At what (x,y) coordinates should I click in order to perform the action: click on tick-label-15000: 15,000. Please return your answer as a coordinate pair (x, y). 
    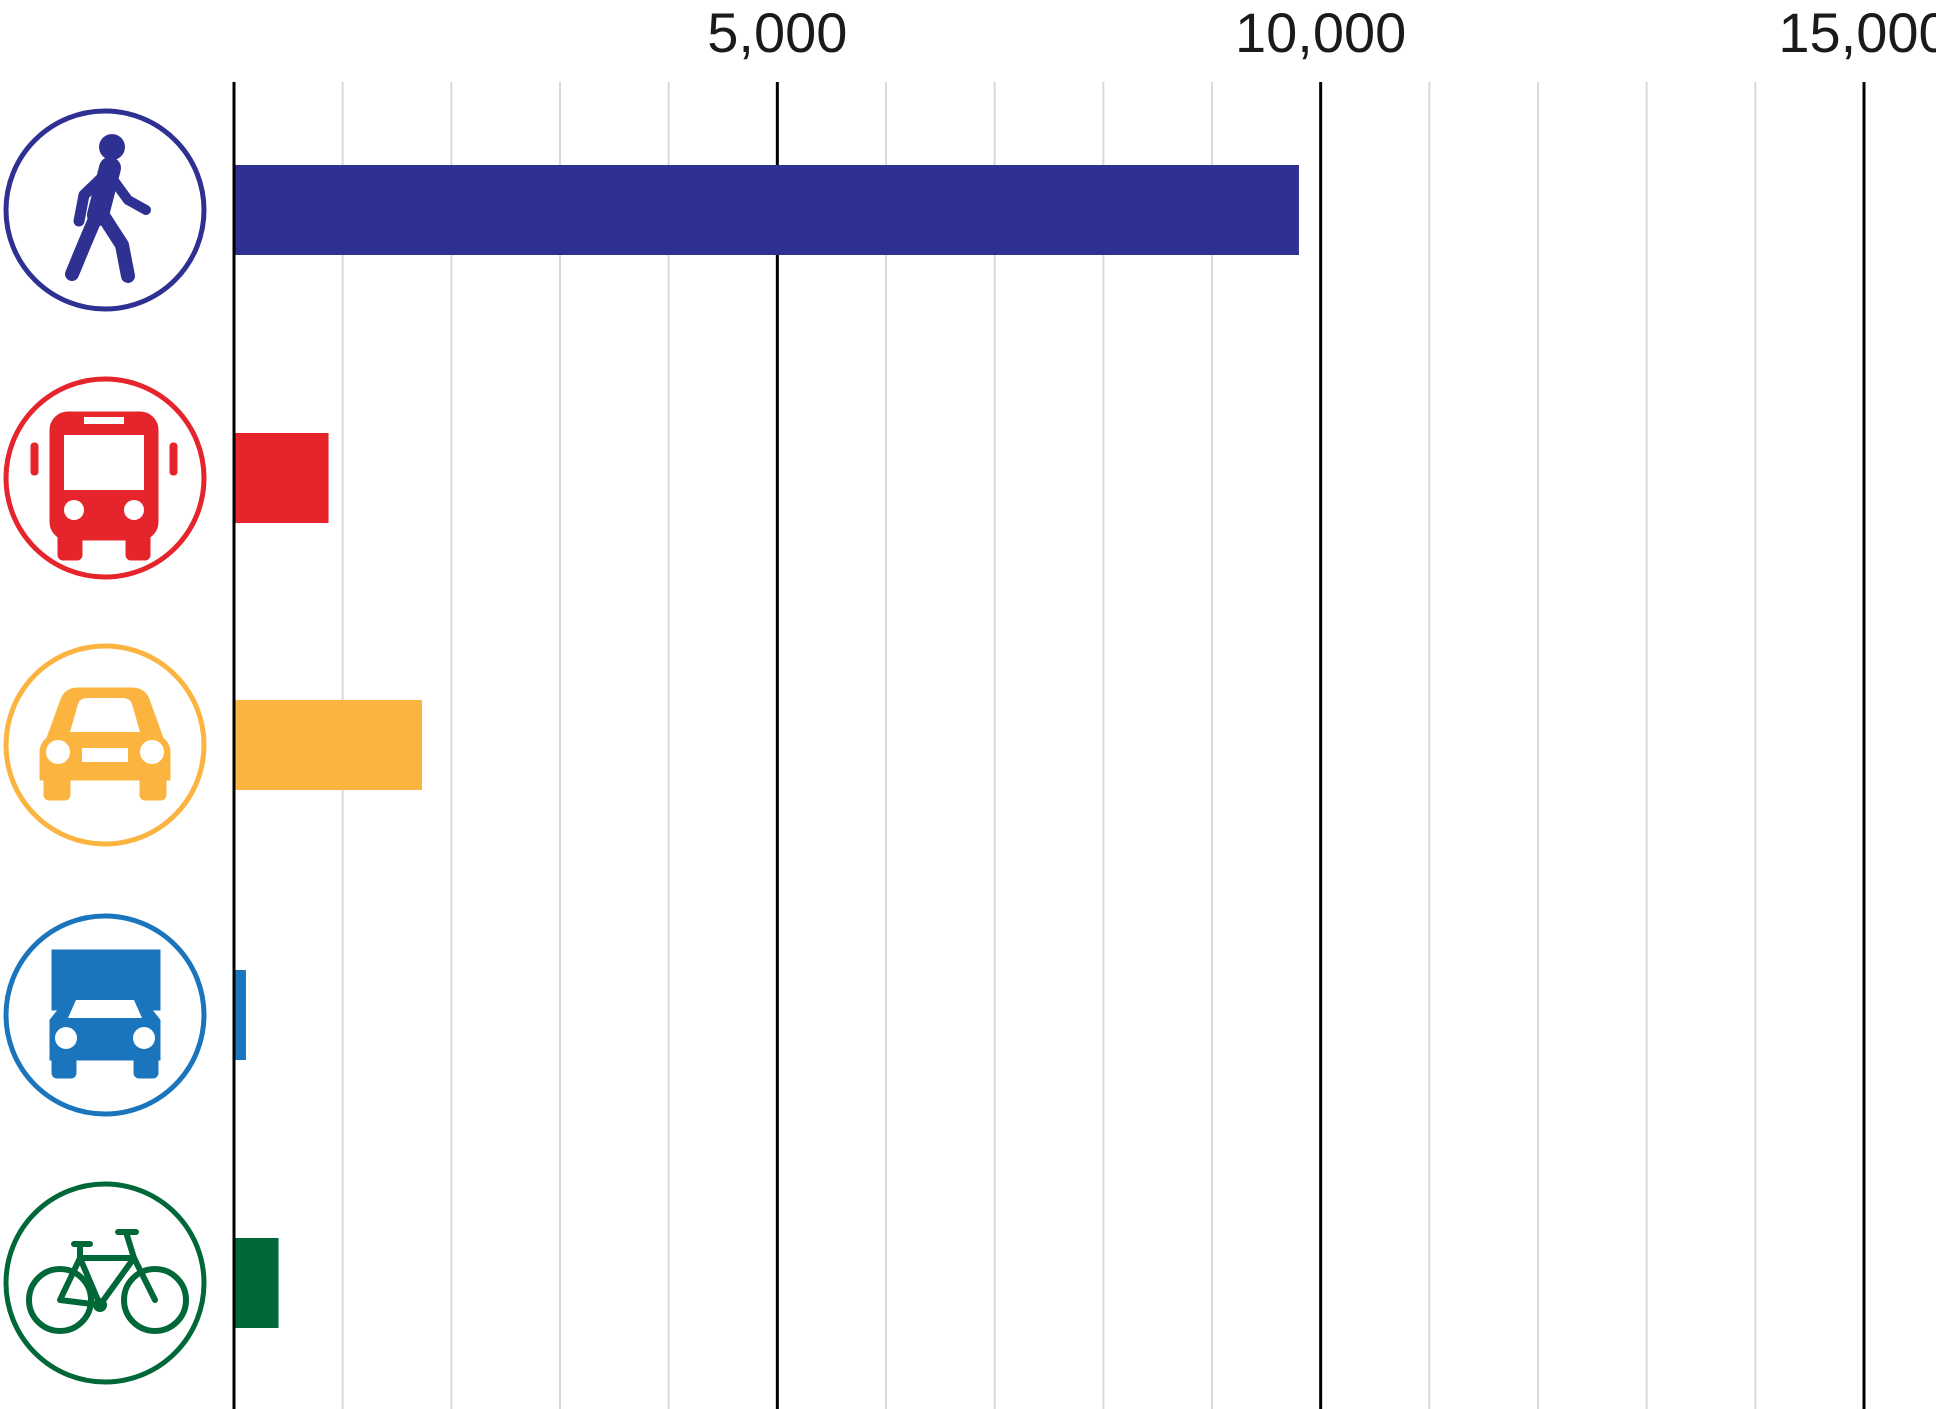
    Looking at the image, I should click on (1857, 32).